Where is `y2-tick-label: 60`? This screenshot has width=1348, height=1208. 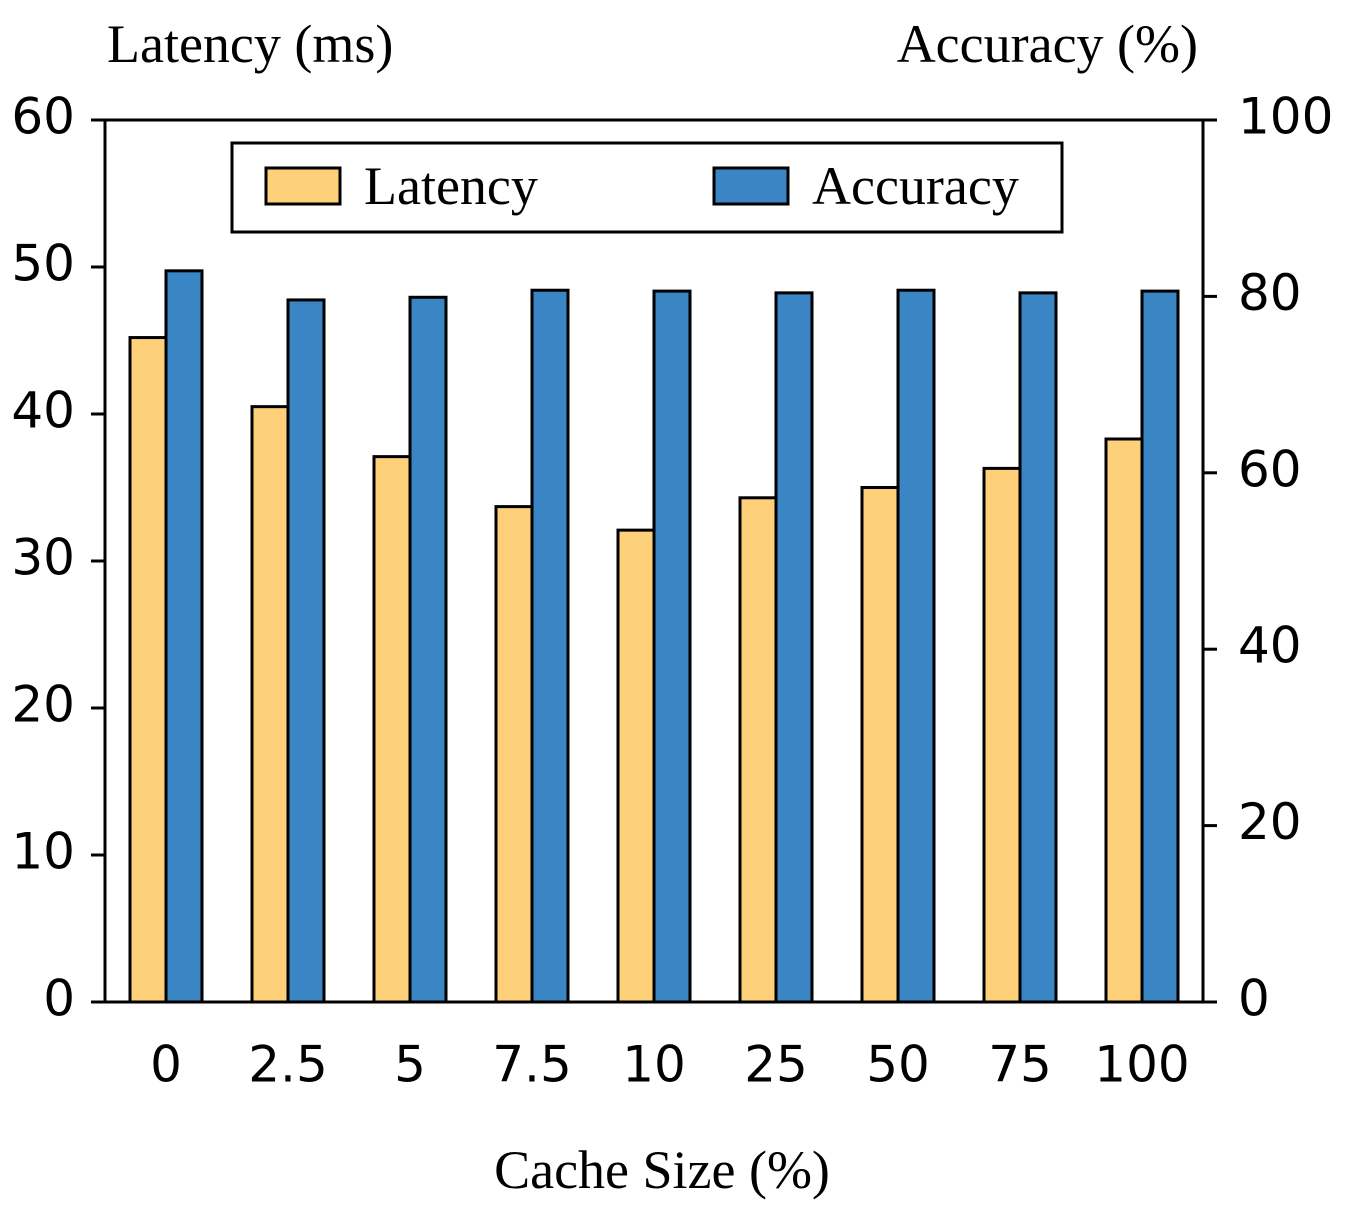
y2-tick-label: 60 is located at coordinates (1270, 469).